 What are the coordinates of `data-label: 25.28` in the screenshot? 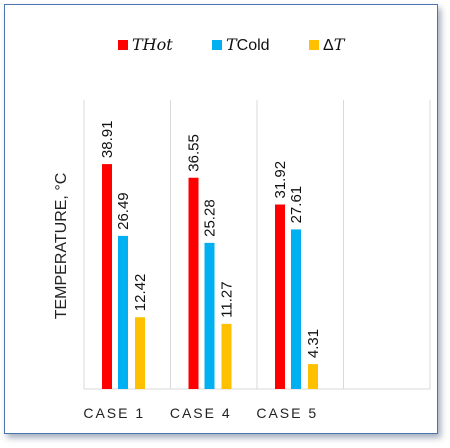 It's located at (210, 218).